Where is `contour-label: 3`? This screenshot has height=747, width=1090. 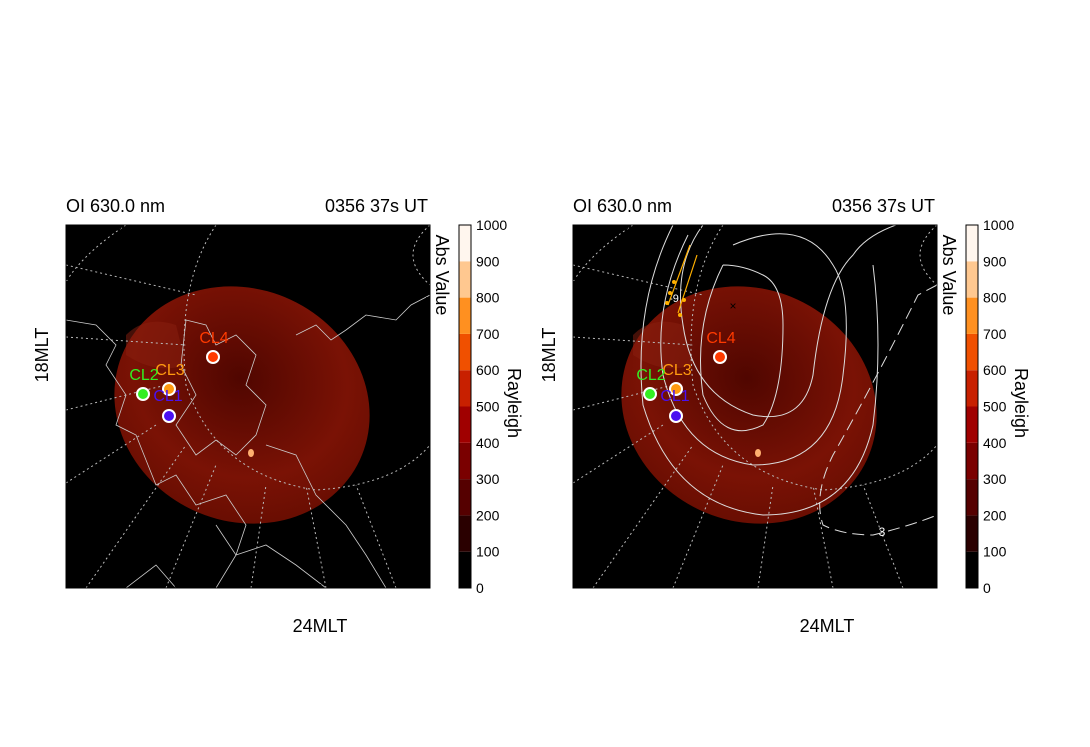
contour-label: 3 is located at coordinates (882, 532).